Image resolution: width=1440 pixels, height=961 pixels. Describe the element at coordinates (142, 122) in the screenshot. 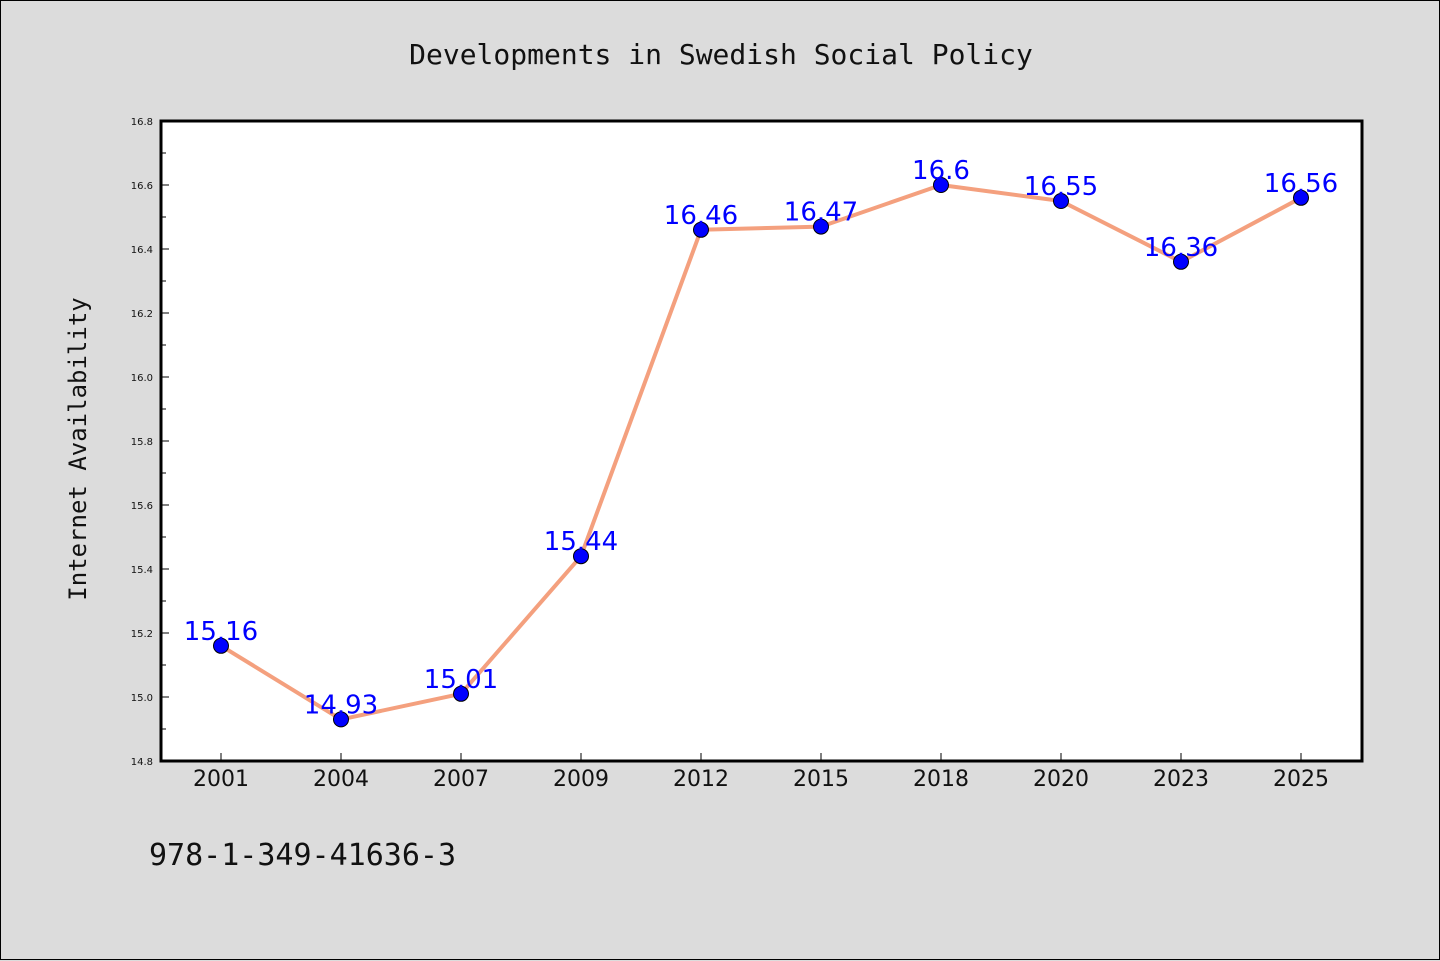

I see `y-tick-label: 16.8` at that location.